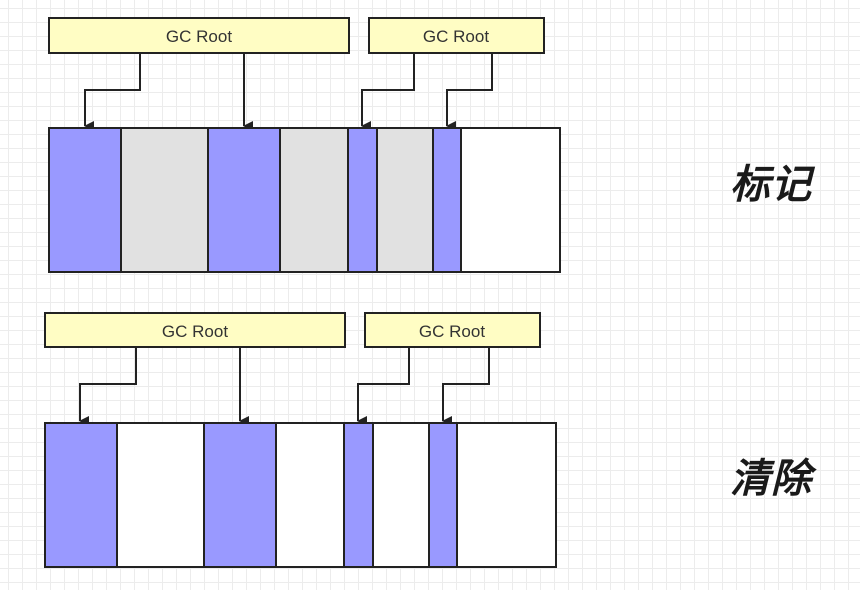  I want to click on phase-label-mark: 标记, so click(771, 185).